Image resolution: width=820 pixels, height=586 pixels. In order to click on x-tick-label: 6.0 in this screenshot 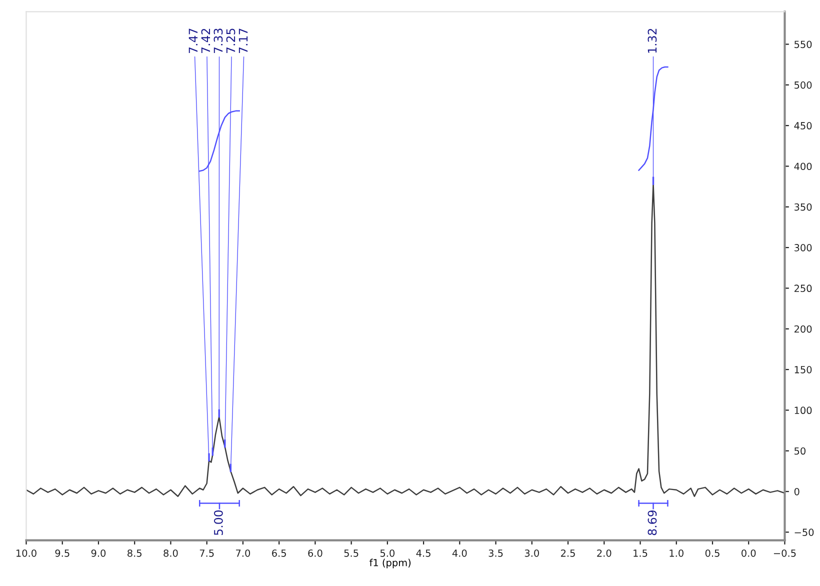, I will do `click(315, 553)`.